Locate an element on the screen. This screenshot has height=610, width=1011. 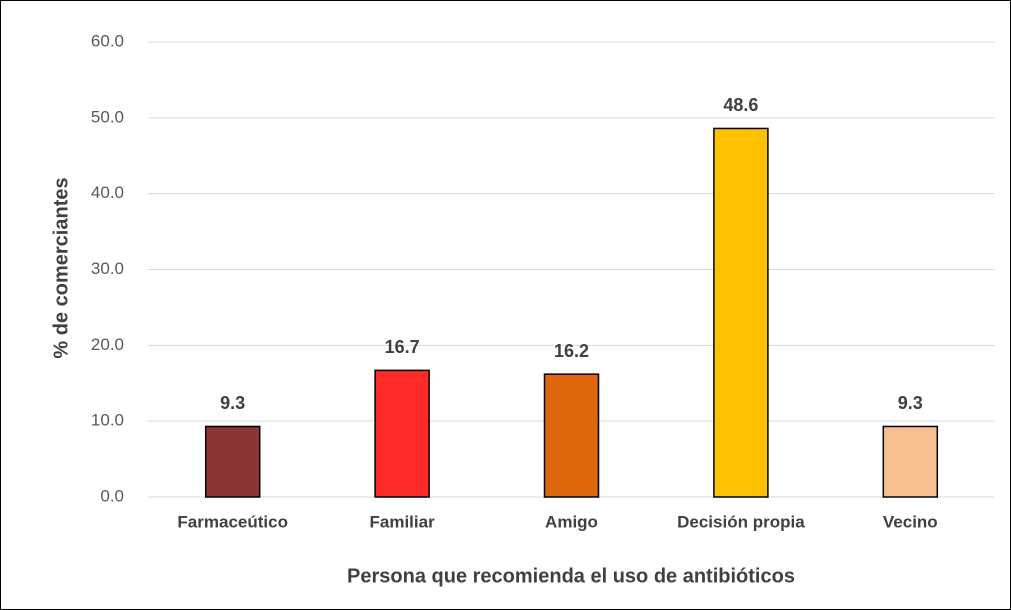
data-label: 48.6 is located at coordinates (740, 105).